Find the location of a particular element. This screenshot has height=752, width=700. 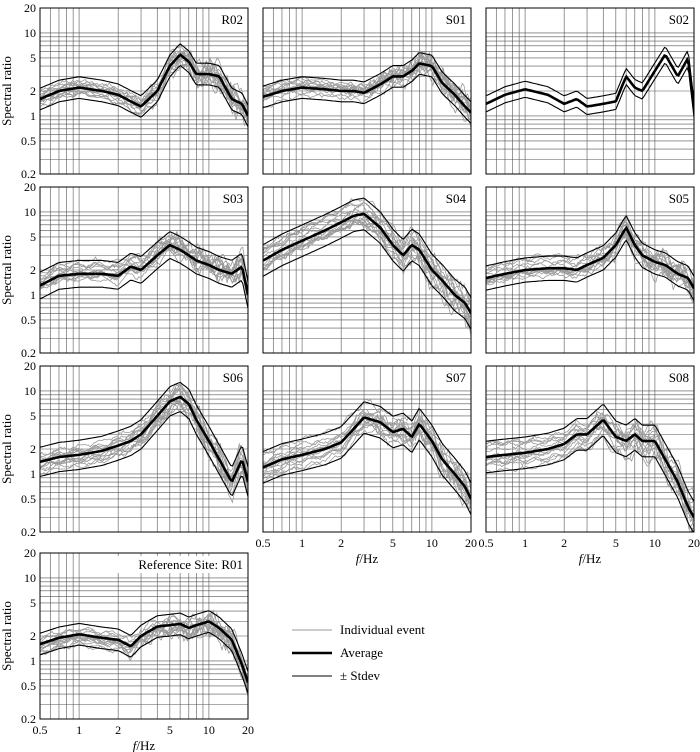

site-label: S04 is located at coordinates (456, 198).